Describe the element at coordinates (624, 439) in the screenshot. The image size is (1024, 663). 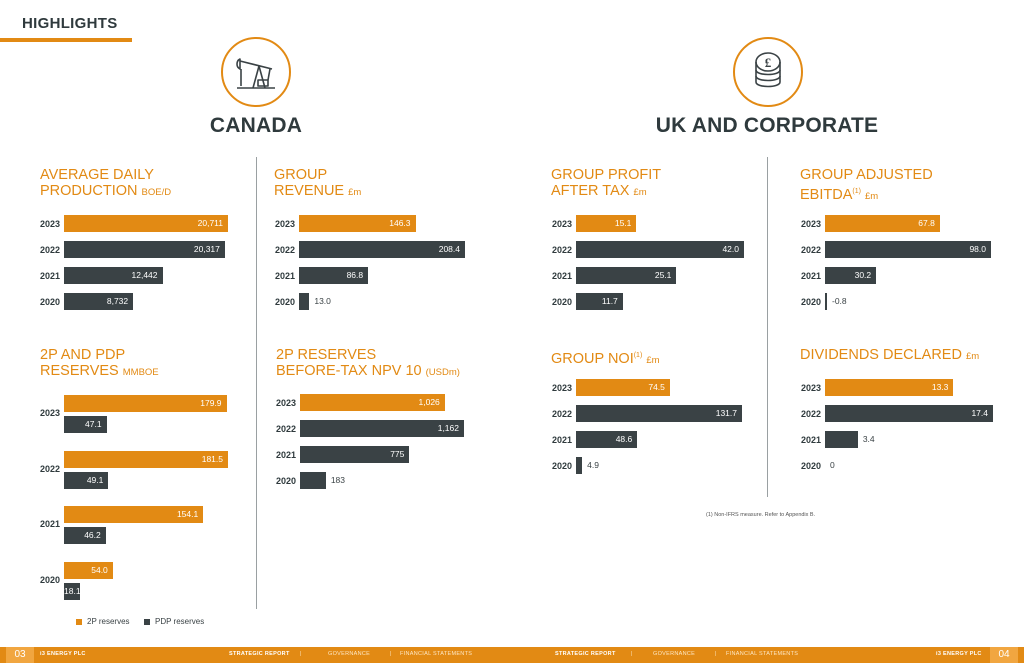
I see `data-label: 48.6` at that location.